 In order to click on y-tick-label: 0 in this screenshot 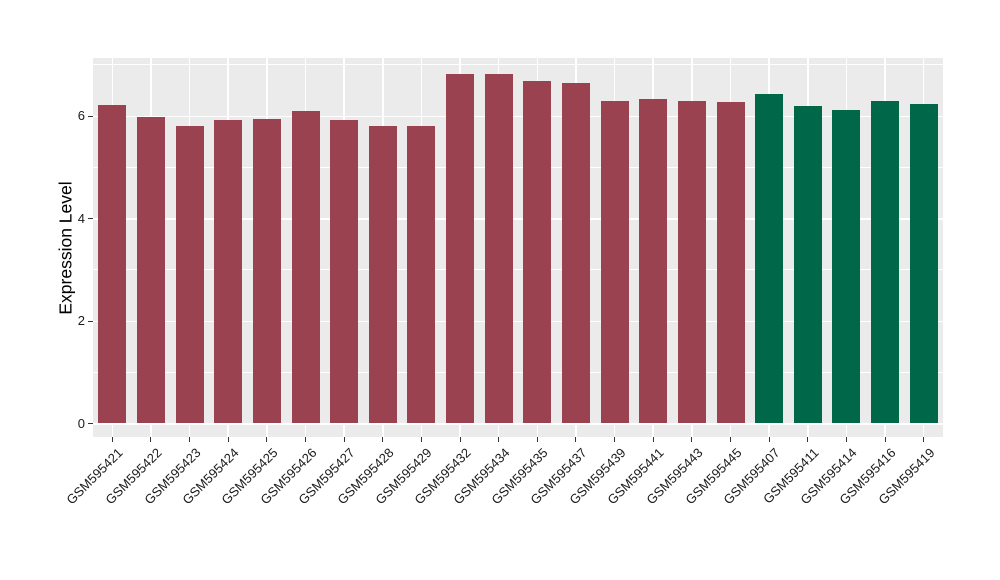, I will do `click(81, 423)`.